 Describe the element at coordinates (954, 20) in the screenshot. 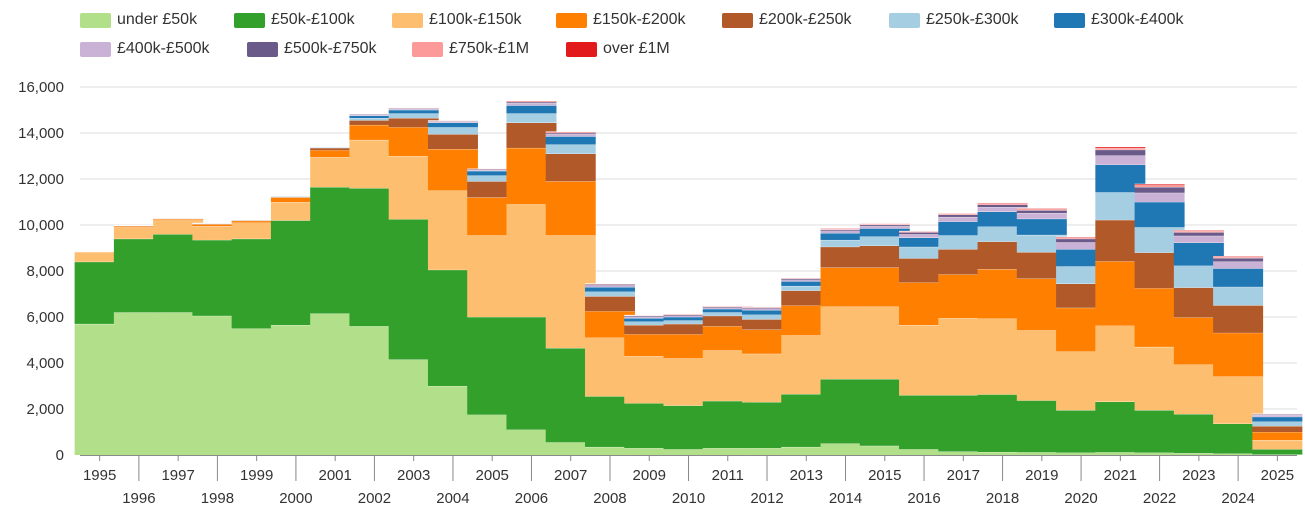

I see `legend-item: £250k-£300k` at that location.